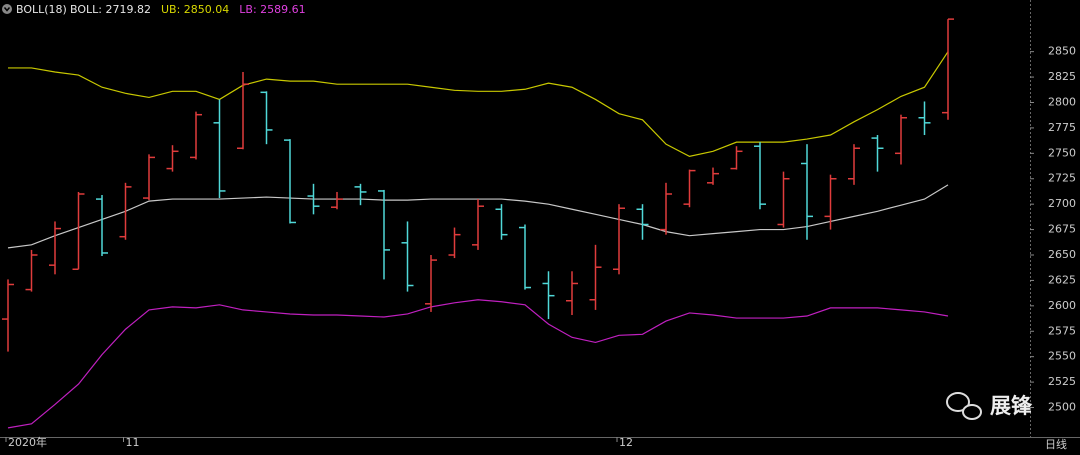  Describe the element at coordinates (1056, 444) in the screenshot. I see `period-label: 日线` at that location.